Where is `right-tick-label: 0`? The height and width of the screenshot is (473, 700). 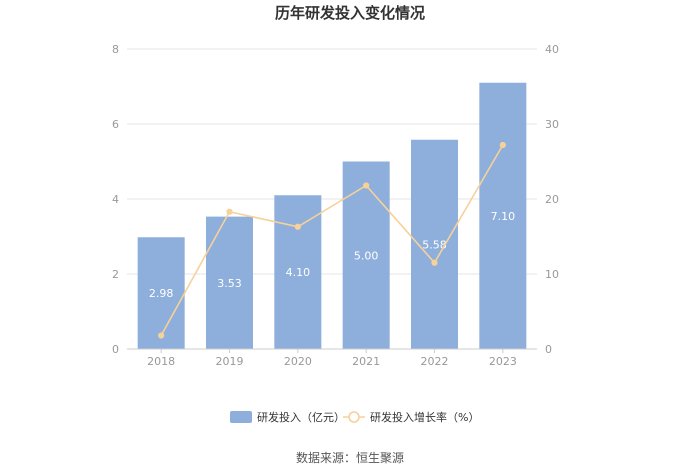
right-tick-label: 0 is located at coordinates (548, 349).